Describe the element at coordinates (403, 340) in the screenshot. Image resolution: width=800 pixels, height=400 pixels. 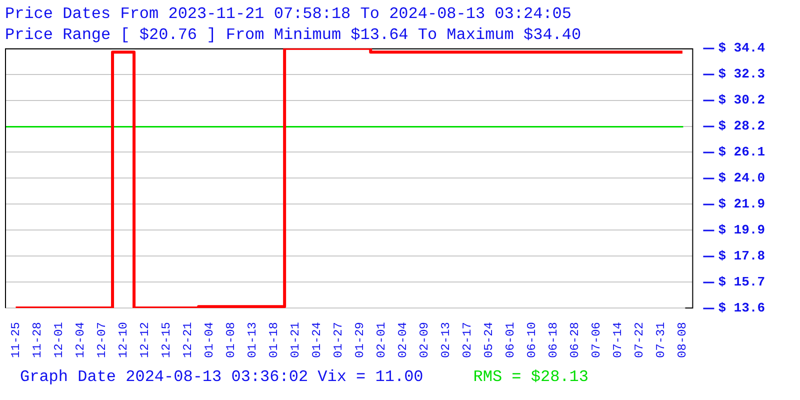
I see `x-tick-label: 02-04` at that location.